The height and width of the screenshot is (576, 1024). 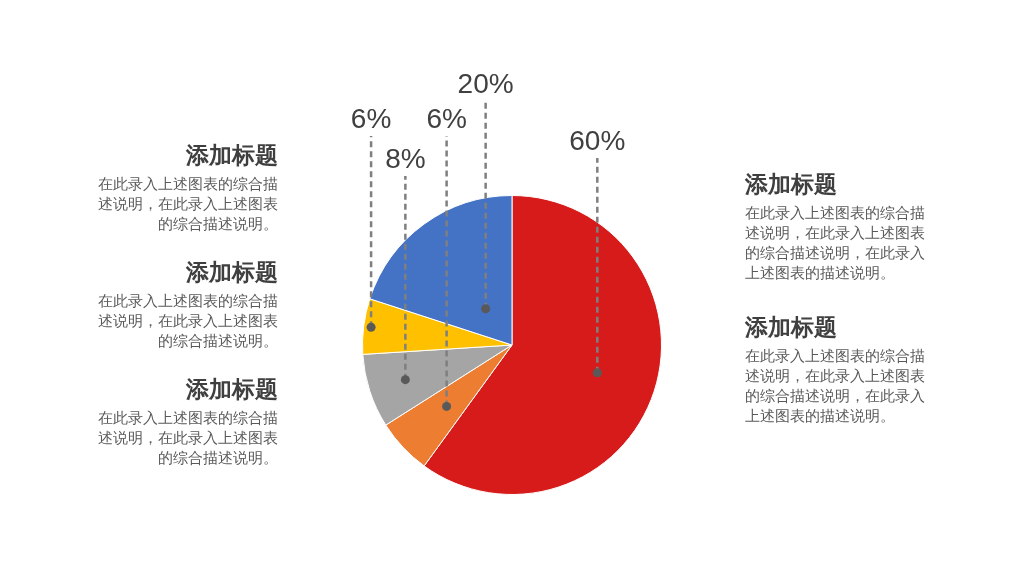 I want to click on data-label: 60%, so click(x=597, y=140).